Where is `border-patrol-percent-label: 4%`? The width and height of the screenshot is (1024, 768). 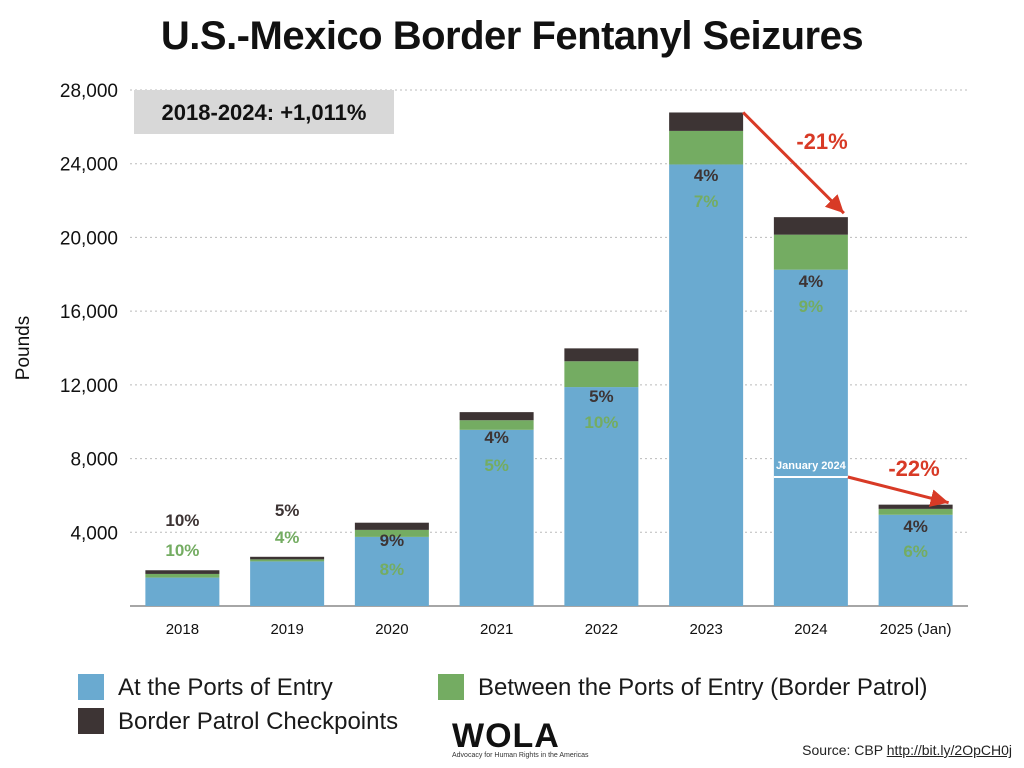 border-patrol-percent-label: 4% is located at coordinates (287, 537).